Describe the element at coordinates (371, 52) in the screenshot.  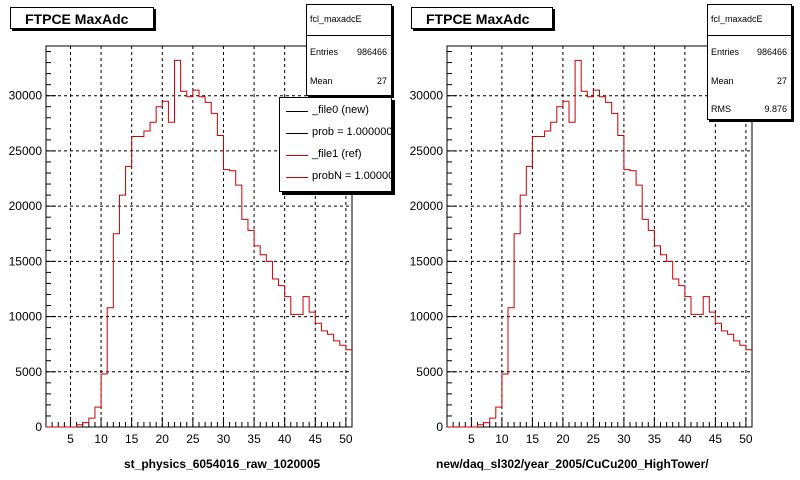
I see `left-stats-entries-value: 986466` at that location.